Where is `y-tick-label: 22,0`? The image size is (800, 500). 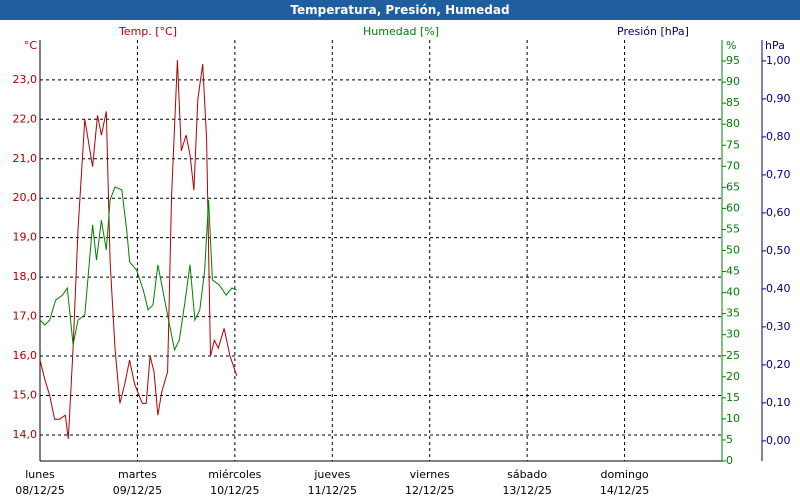 y-tick-label: 22,0 is located at coordinates (25, 118).